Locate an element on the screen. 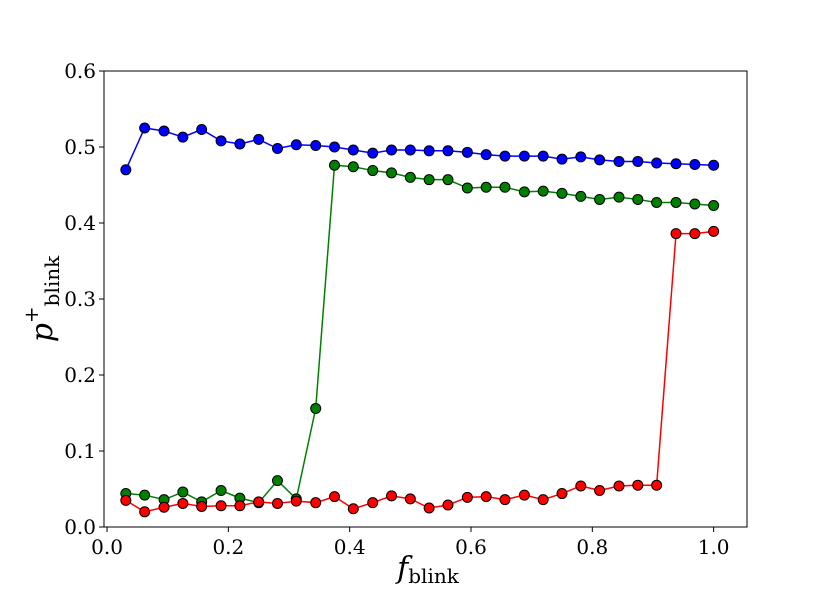 This screenshot has height=593, width=830. y-axis-label-sup: + is located at coordinates (31, 314).